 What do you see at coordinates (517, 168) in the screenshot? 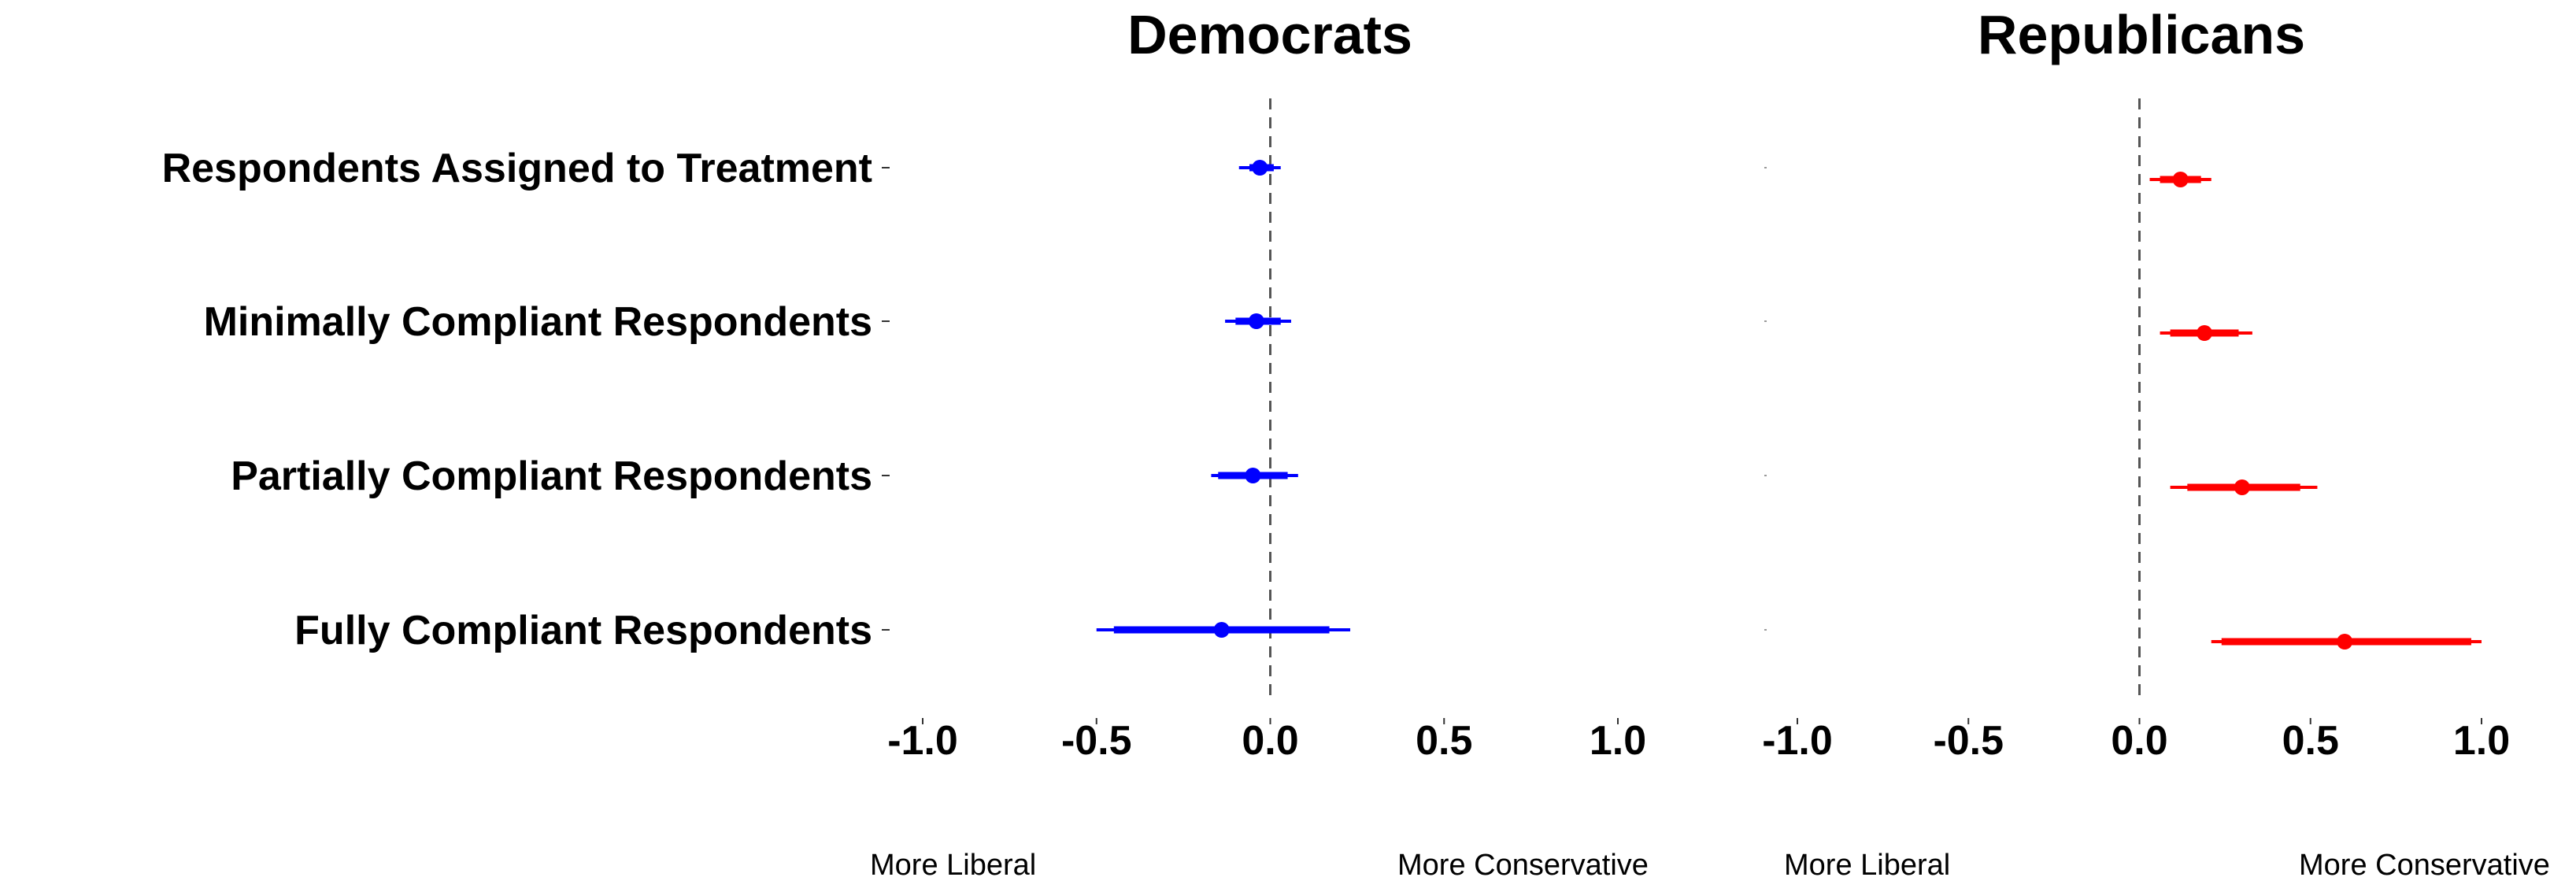
I see `row-label: Respondents Assigned to Treatment` at bounding box center [517, 168].